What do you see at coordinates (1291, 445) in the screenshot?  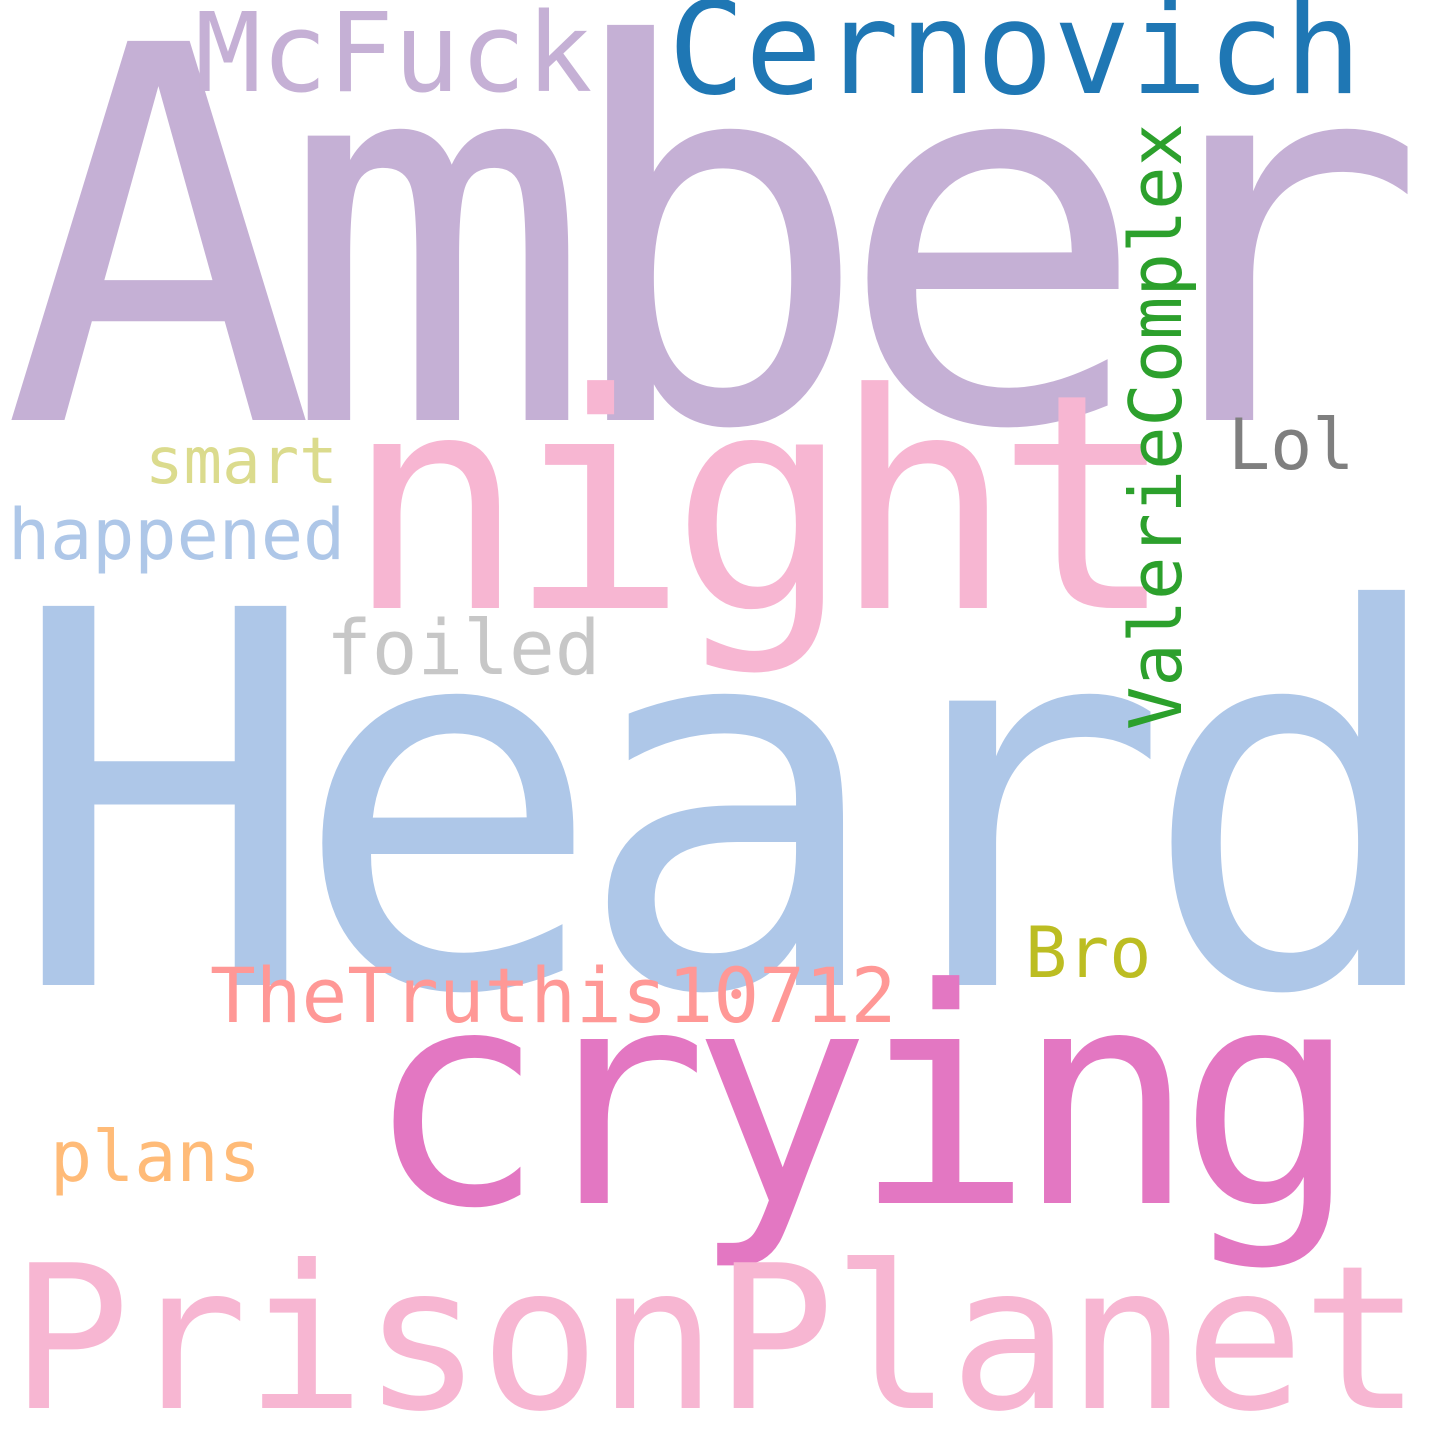 I see `word-lol: Lol` at bounding box center [1291, 445].